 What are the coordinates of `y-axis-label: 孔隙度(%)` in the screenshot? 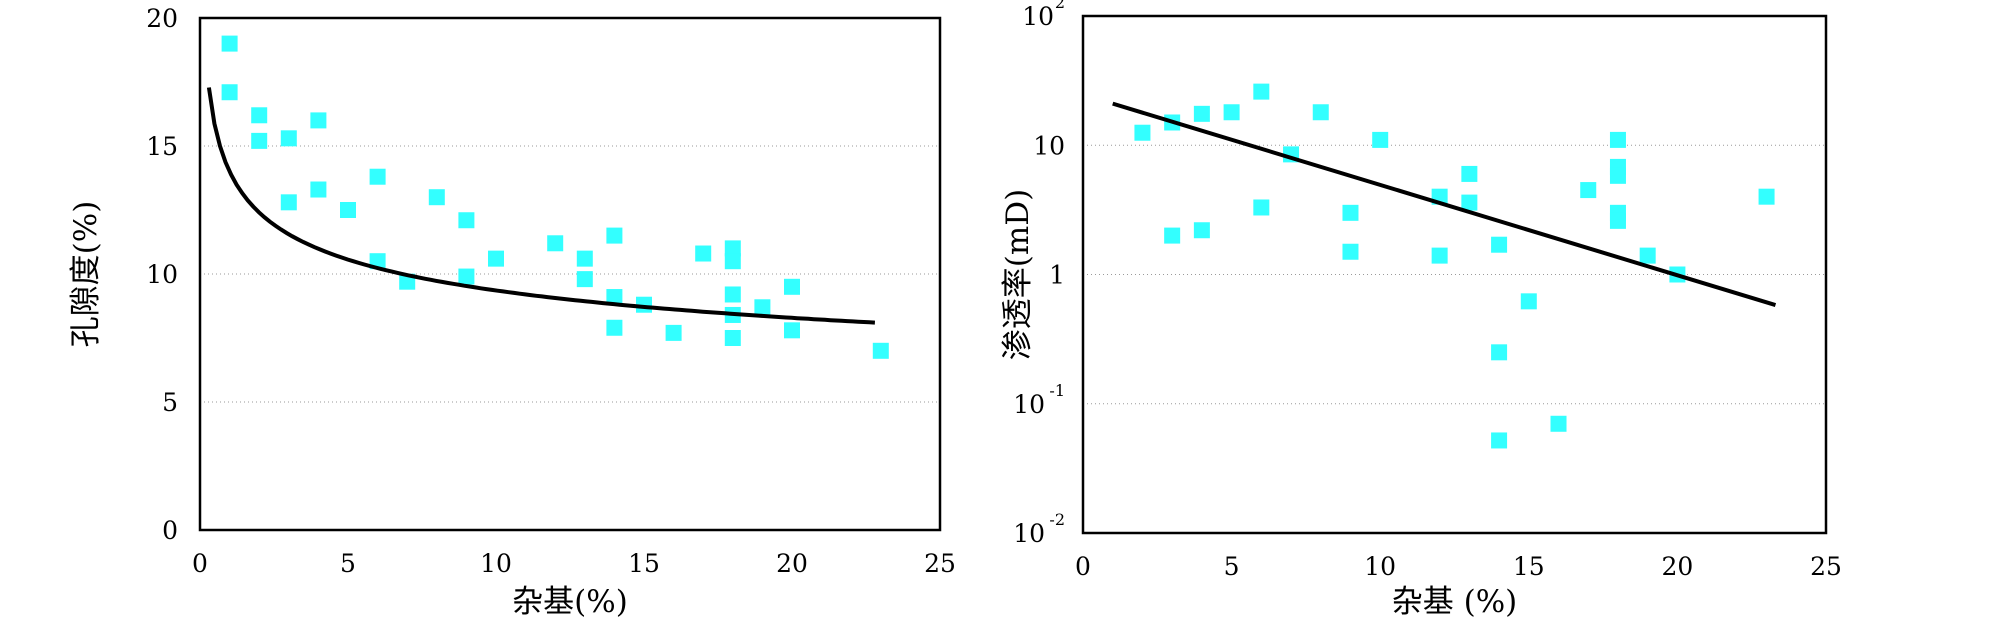 It's located at (86, 274).